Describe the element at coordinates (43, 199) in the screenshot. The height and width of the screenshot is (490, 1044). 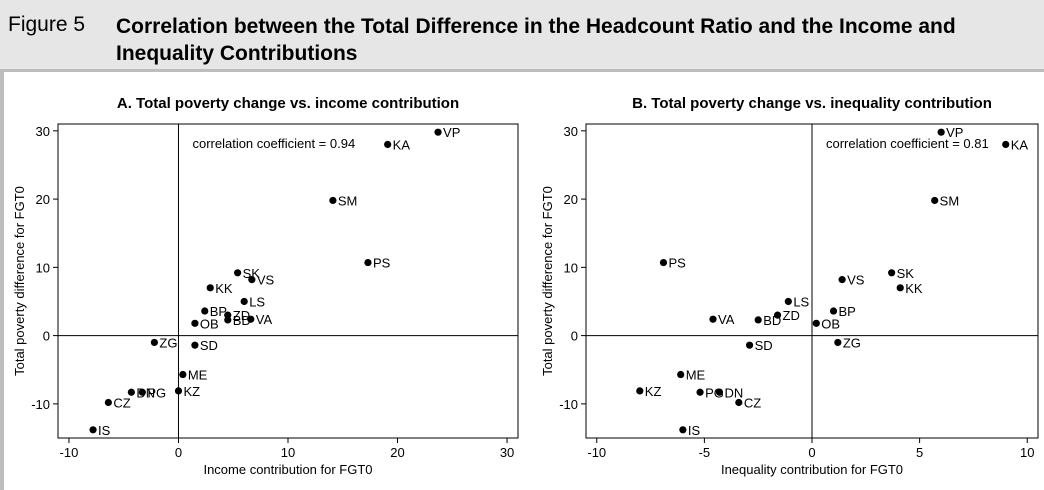
I see `a-y-tick-label: 20` at that location.